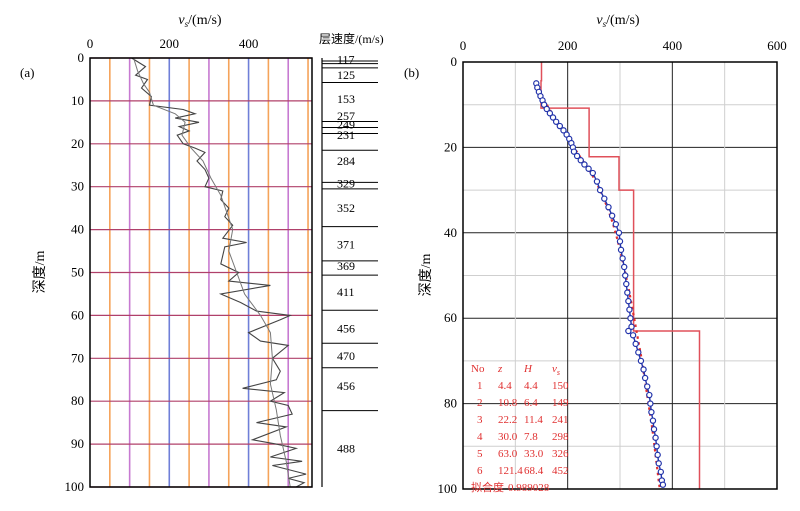 This screenshot has width=800, height=511. I want to click on panel-b-y-tick-2: 40, so click(450, 232).